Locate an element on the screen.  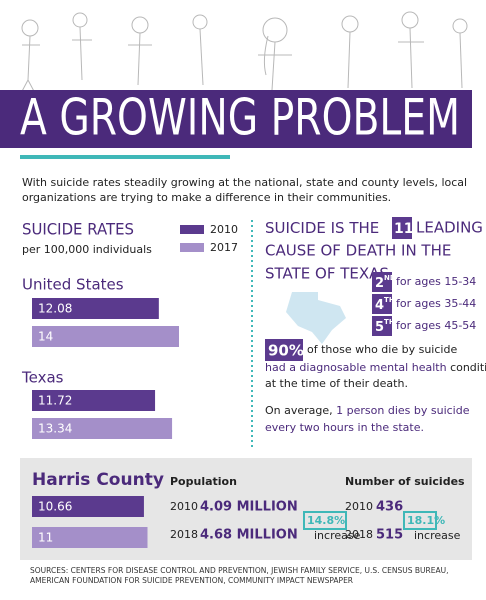
chart-subtitle: per 100,000 individuals is located at coordinates (87, 249).